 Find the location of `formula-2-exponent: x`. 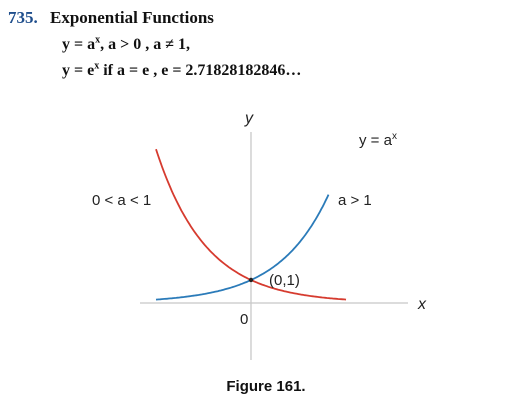

formula-2-exponent: x is located at coordinates (97, 66).